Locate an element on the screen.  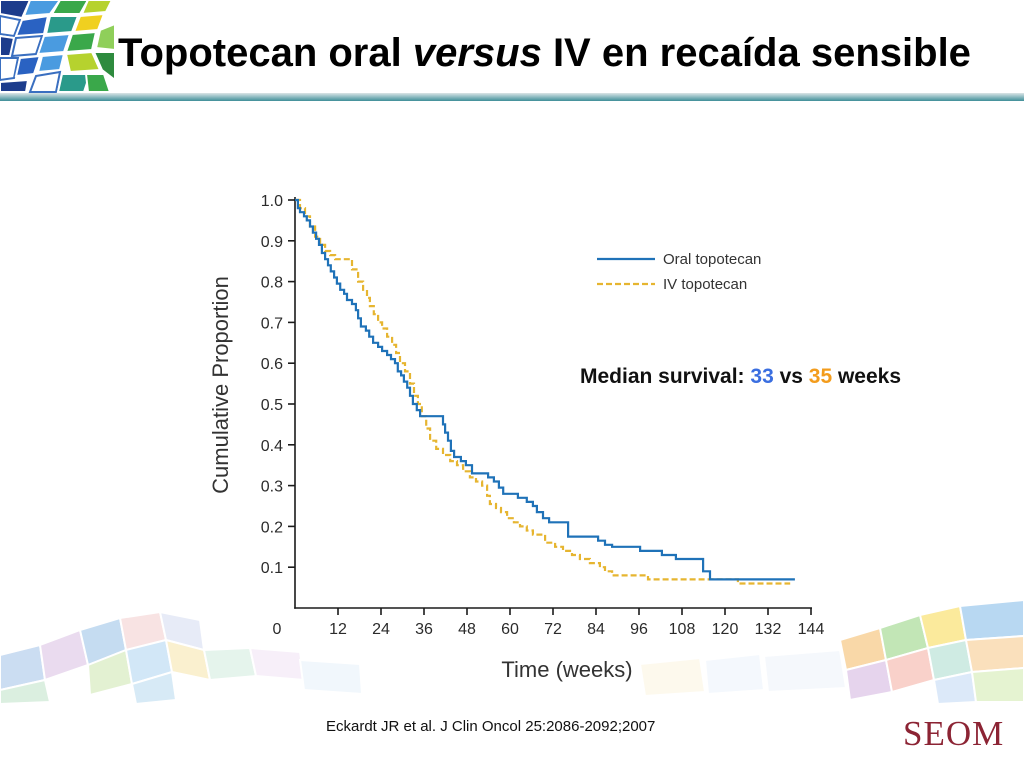
y-tick-label: 0.2 is located at coordinates (272, 527).